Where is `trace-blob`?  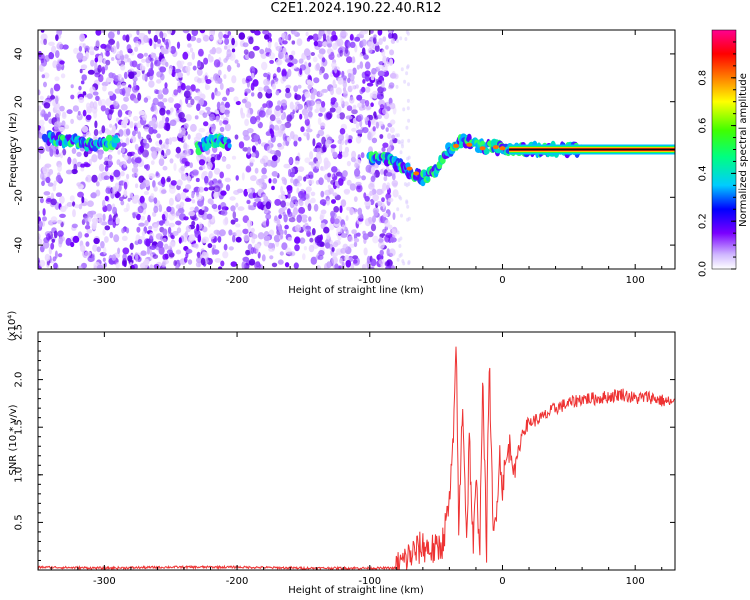 trace-blob is located at coordinates (229, 146).